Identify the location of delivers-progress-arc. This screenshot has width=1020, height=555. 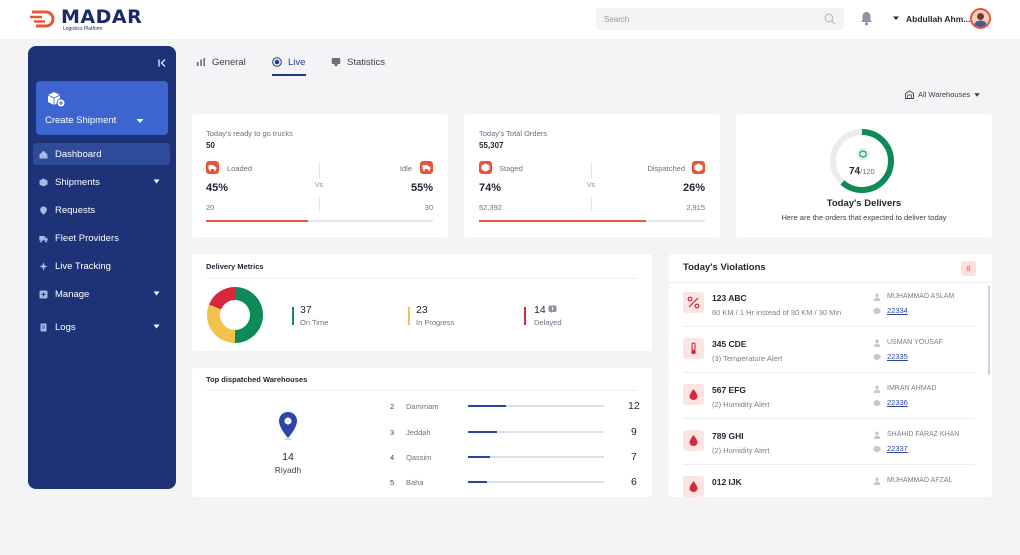
(862, 161).